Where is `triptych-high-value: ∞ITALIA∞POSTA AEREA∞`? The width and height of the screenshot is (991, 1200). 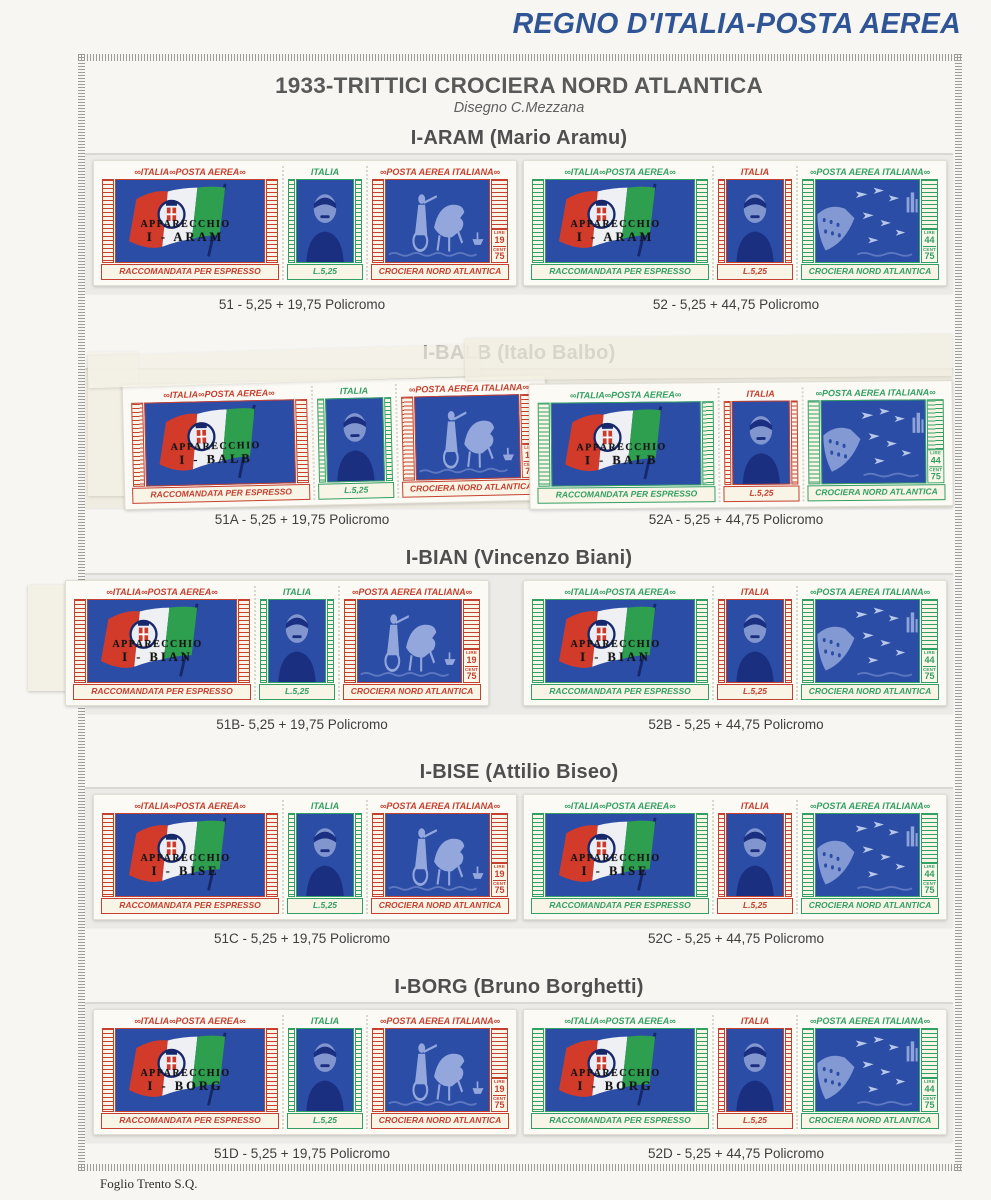
triptych-high-value: ∞ITALIA∞POSTA AEREA∞ is located at coordinates (741, 445).